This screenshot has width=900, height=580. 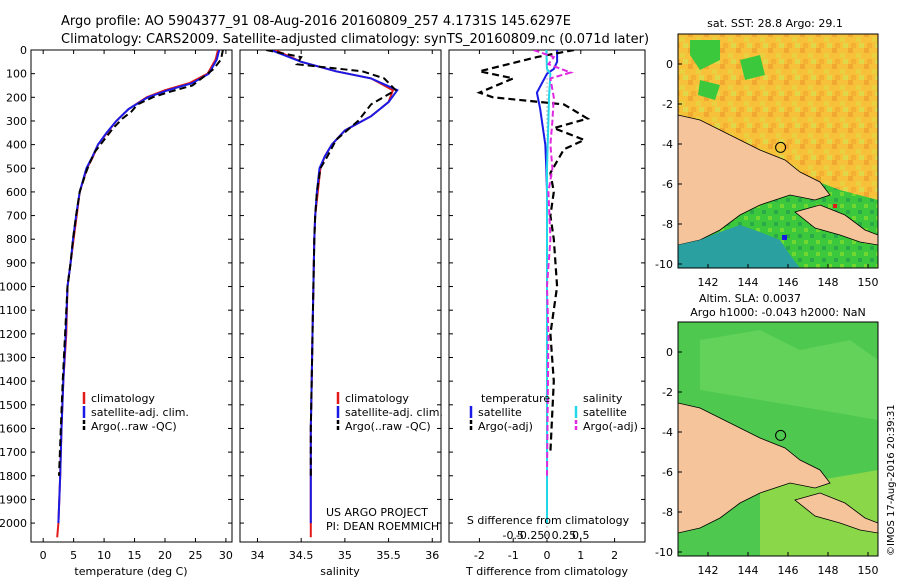 What do you see at coordinates (16, 263) in the screenshot?
I see `depth-tick-label: 900` at bounding box center [16, 263].